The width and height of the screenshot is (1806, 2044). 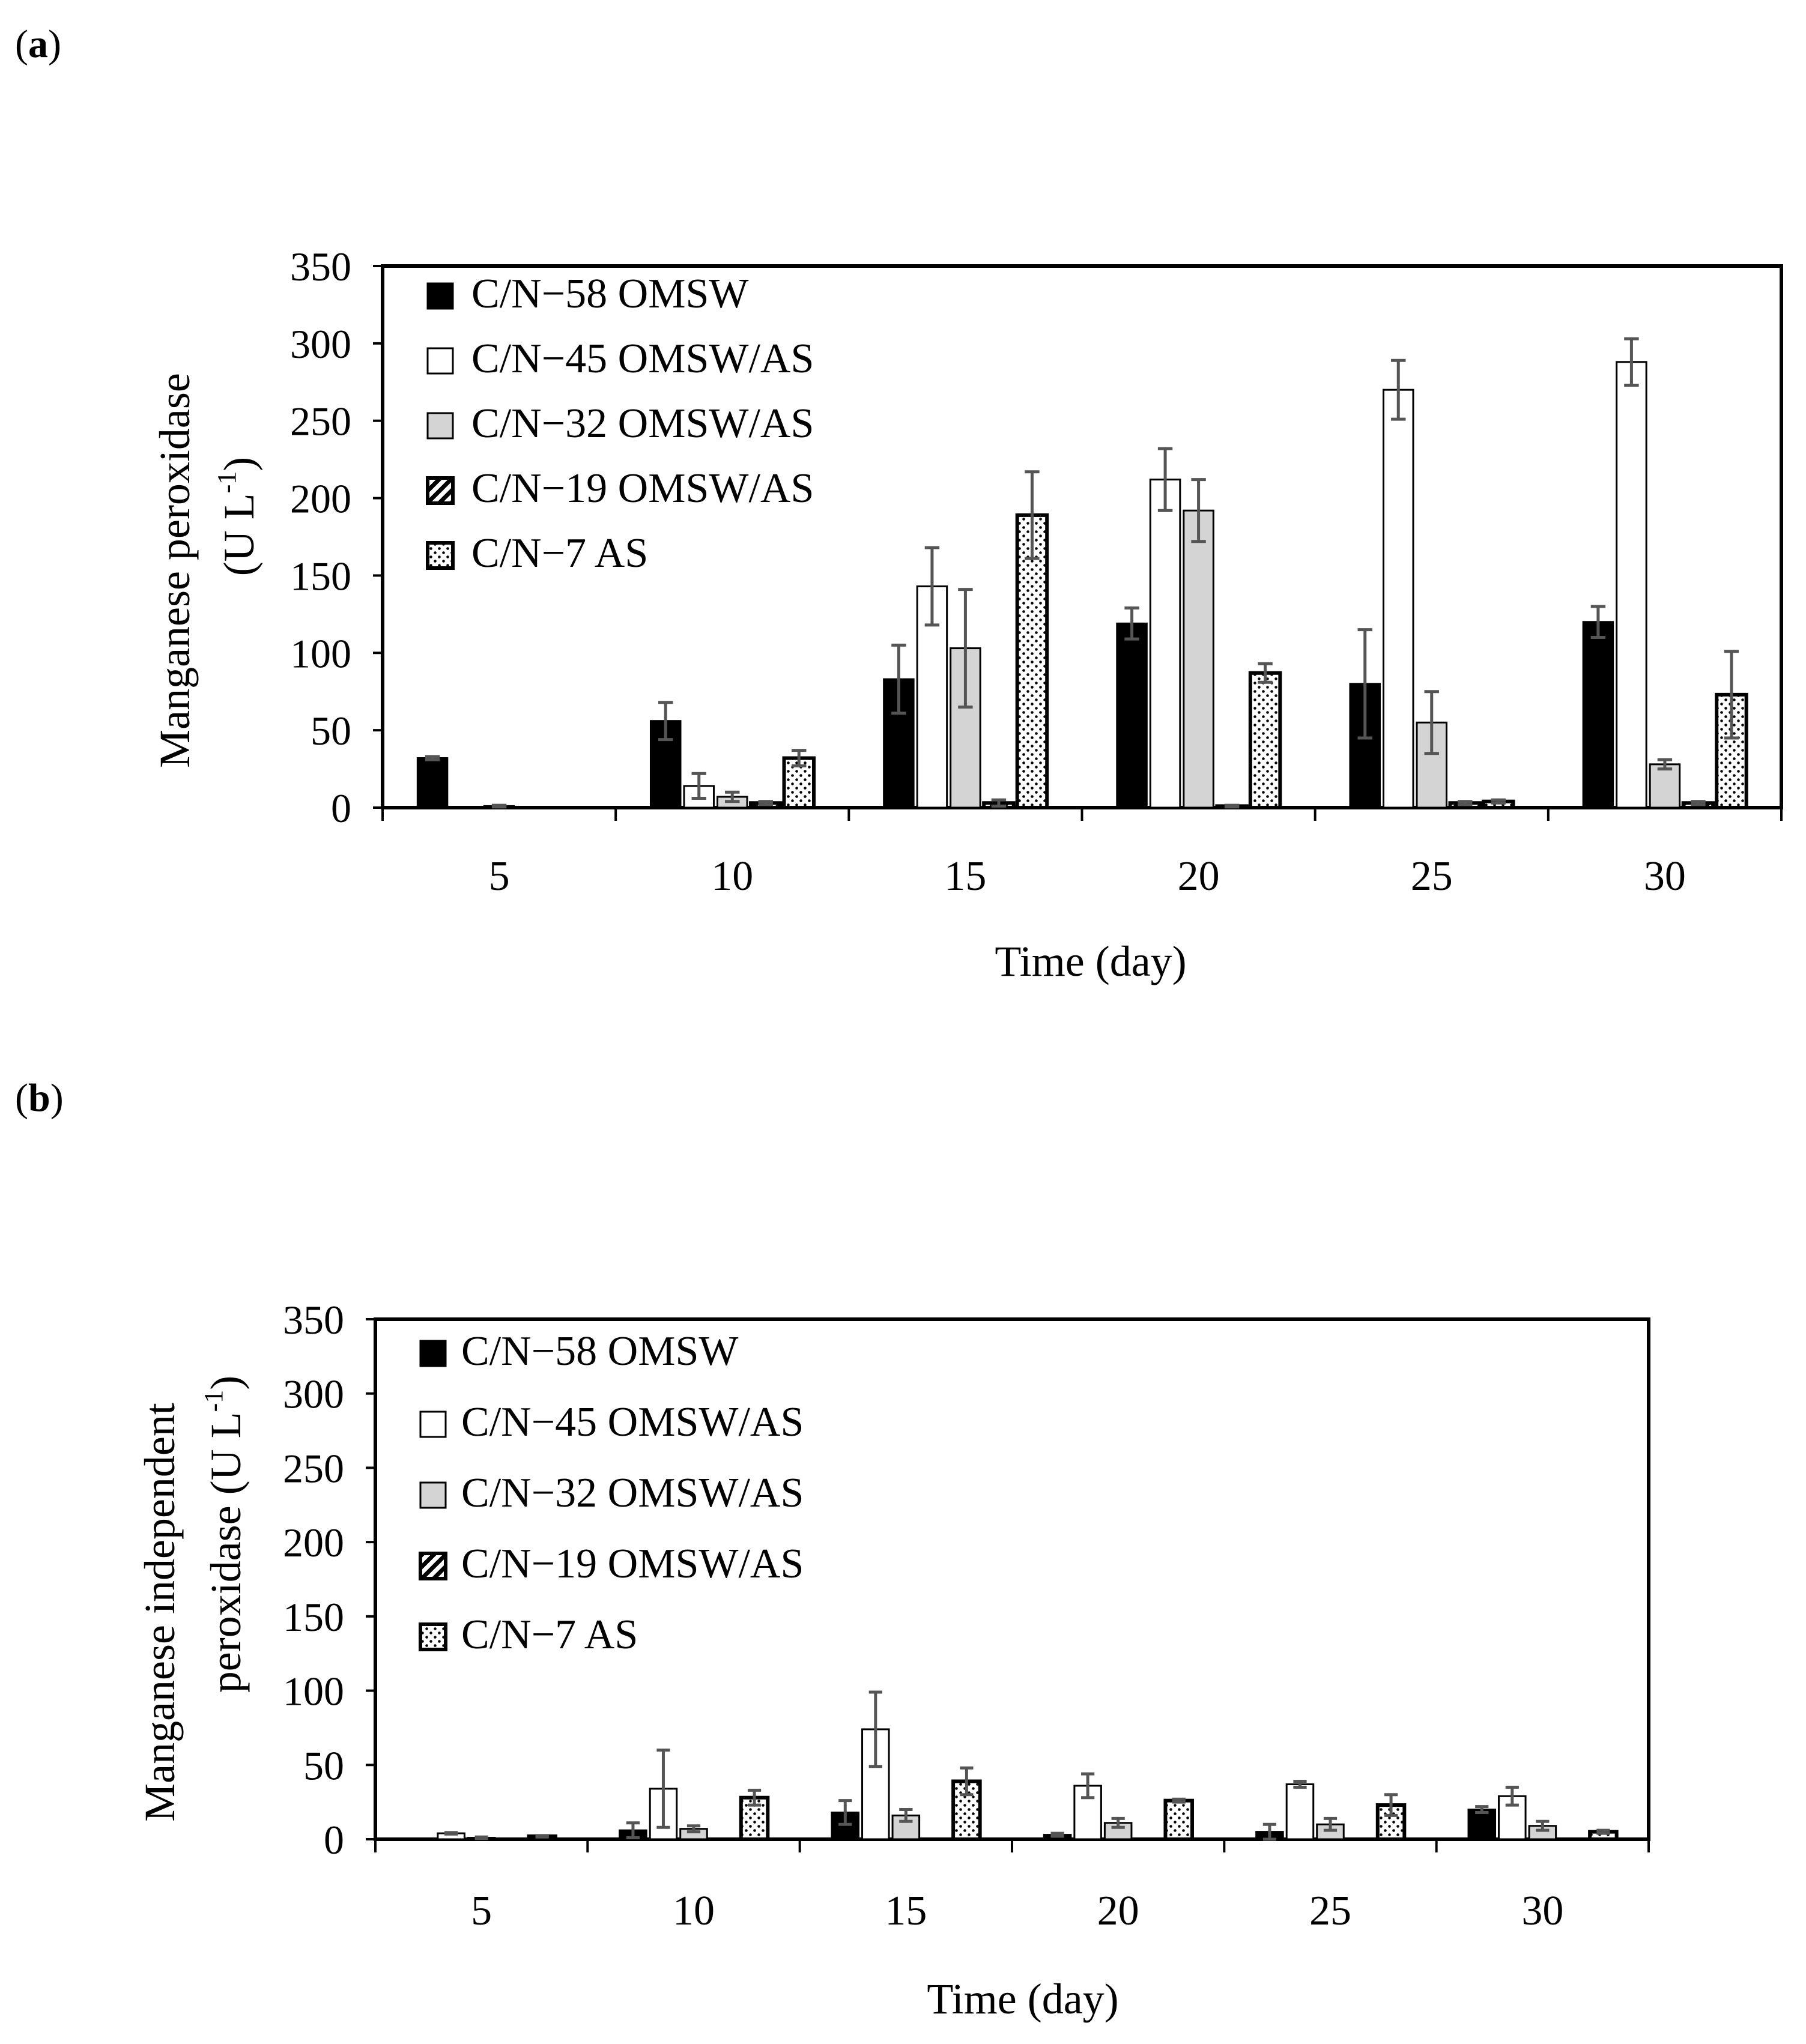 I want to click on panel-label-a: (a), so click(x=38, y=44).